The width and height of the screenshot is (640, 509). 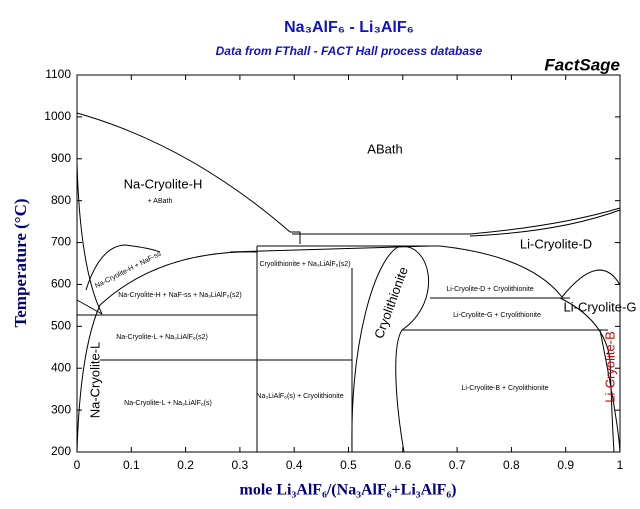 What do you see at coordinates (620, 465) in the screenshot?
I see `x-tick-label: 1` at bounding box center [620, 465].